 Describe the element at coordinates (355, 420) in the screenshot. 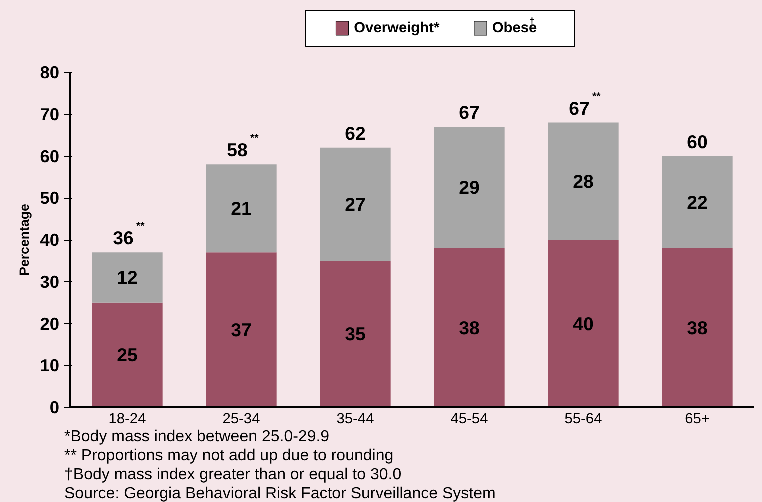

I see `x-tick-label: 35-44` at that location.